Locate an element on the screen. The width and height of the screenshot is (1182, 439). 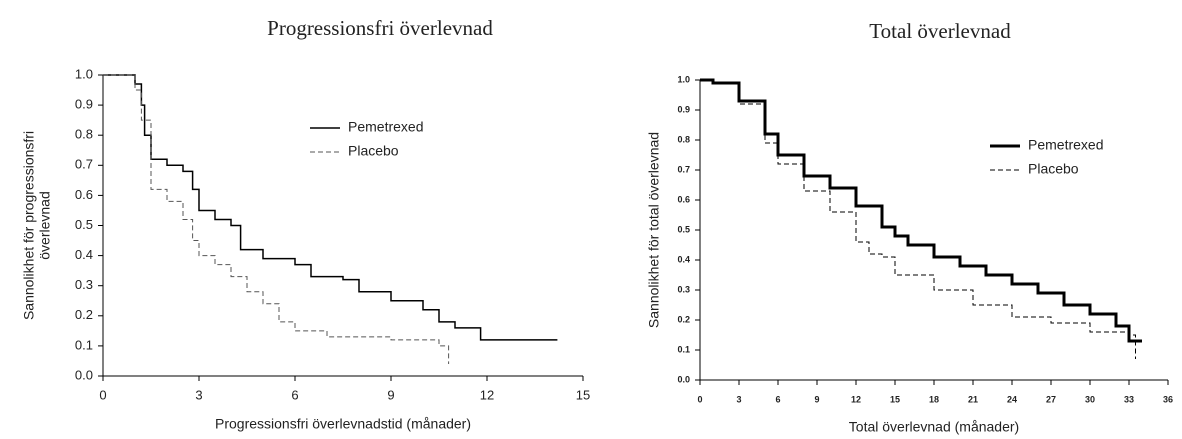
x-axis-label: Total överlevnad (månader) is located at coordinates (934, 427).